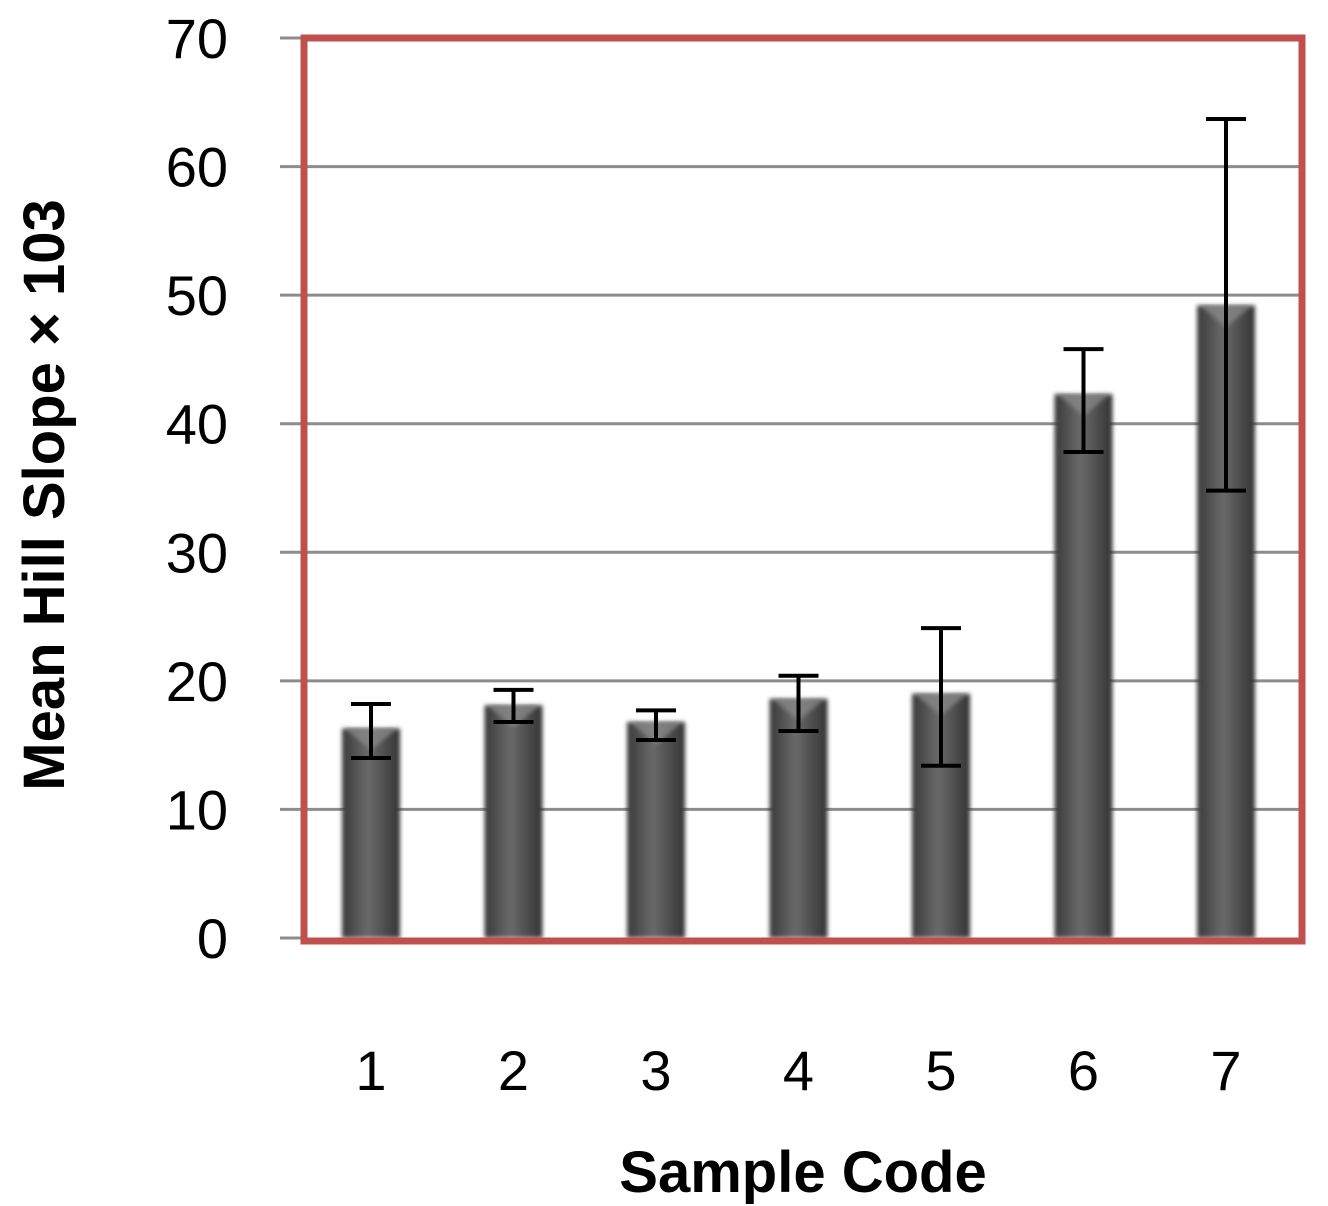 The height and width of the screenshot is (1206, 1328). I want to click on x-tick-label: 1, so click(370, 1070).